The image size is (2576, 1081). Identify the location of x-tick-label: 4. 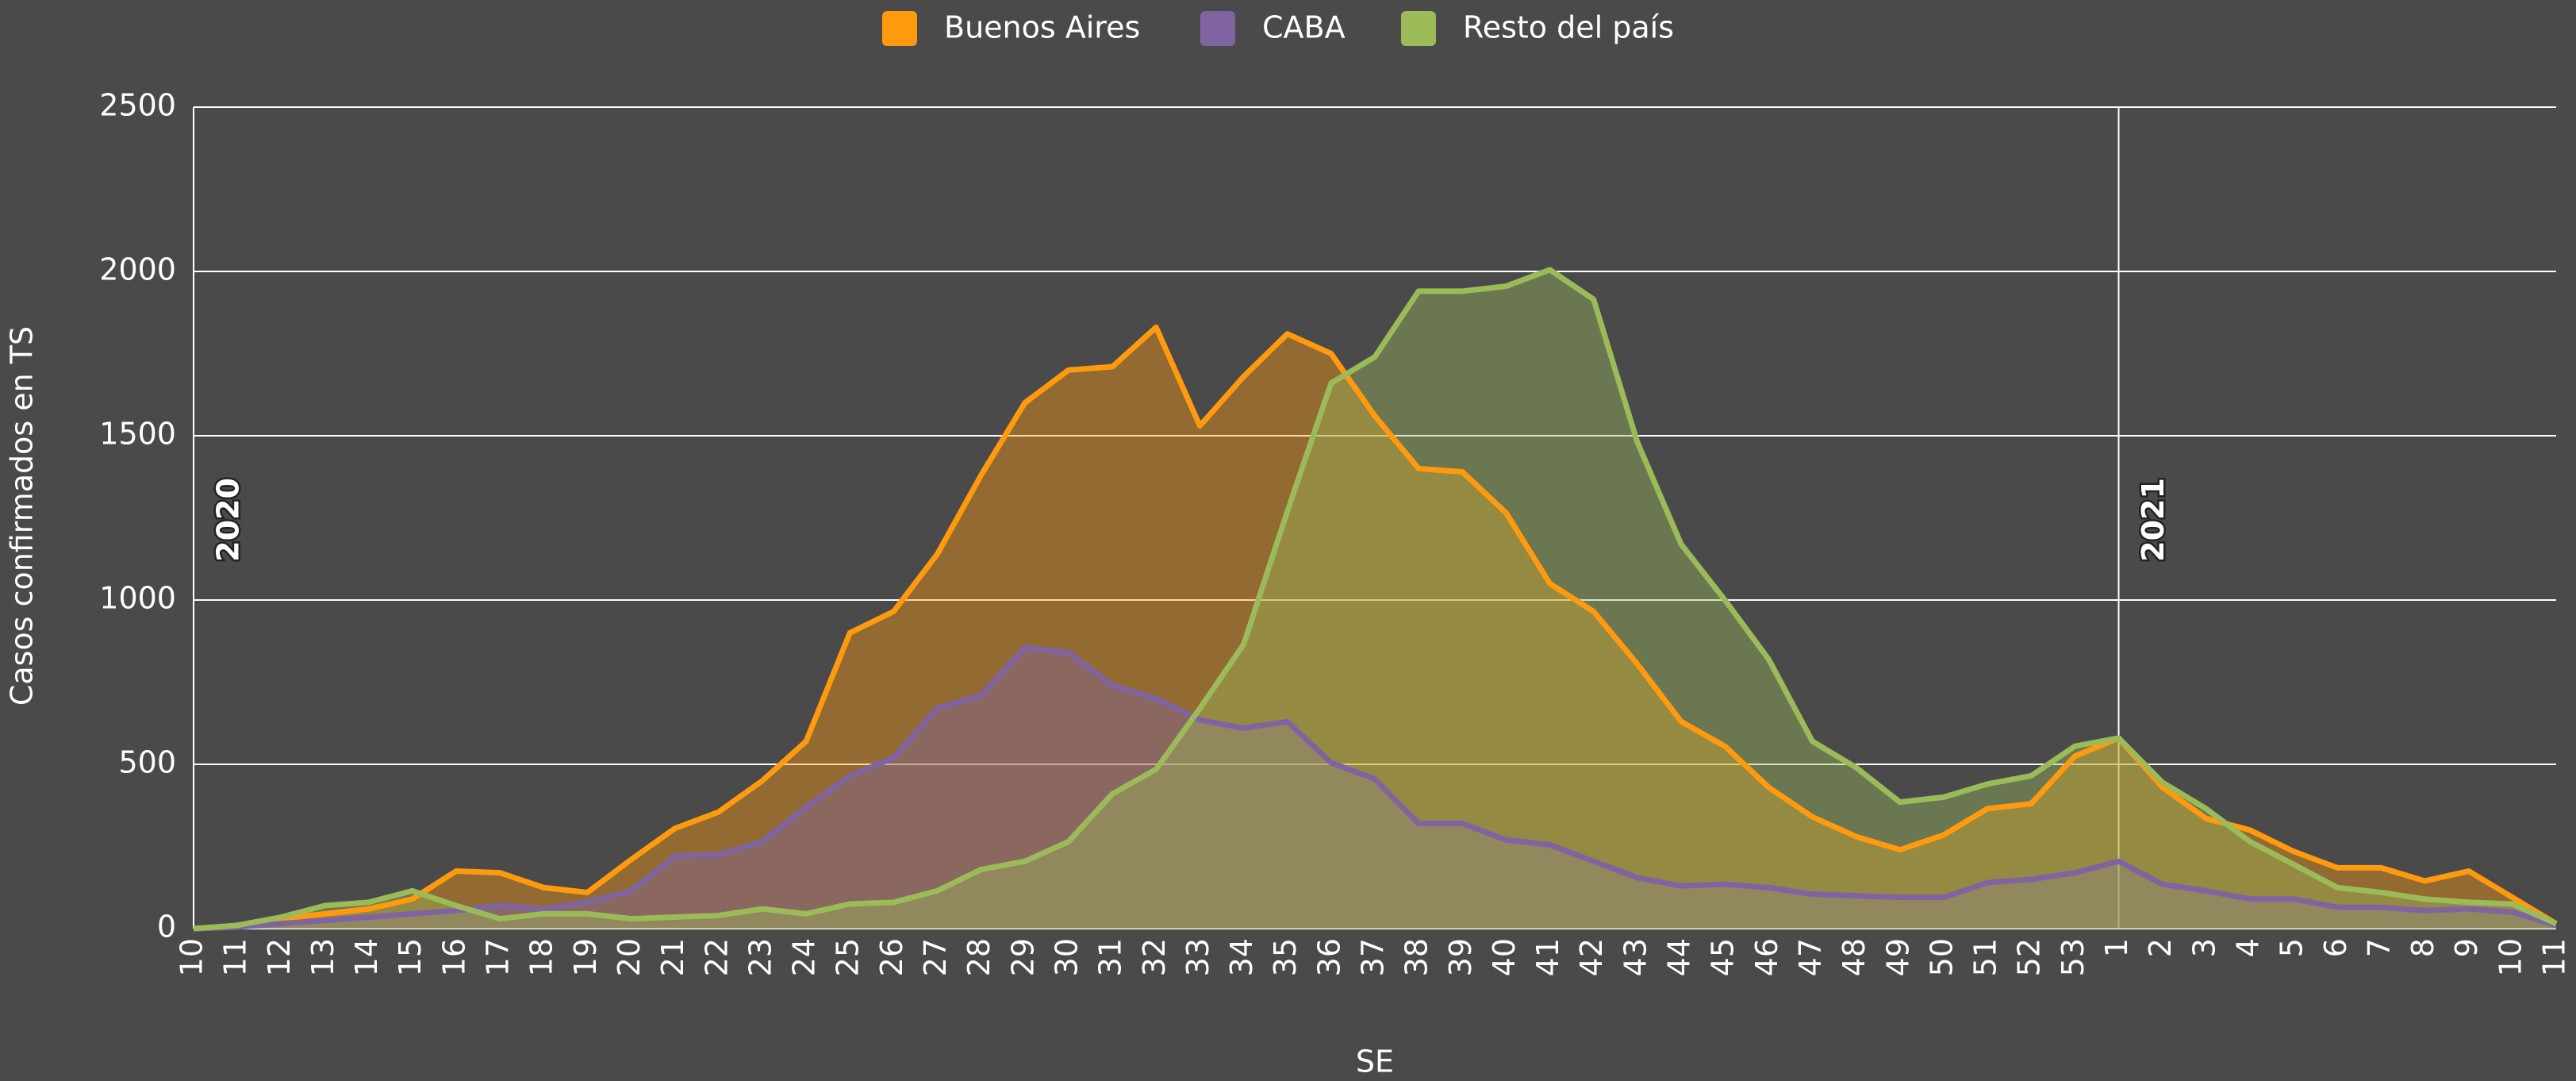
(2247, 947).